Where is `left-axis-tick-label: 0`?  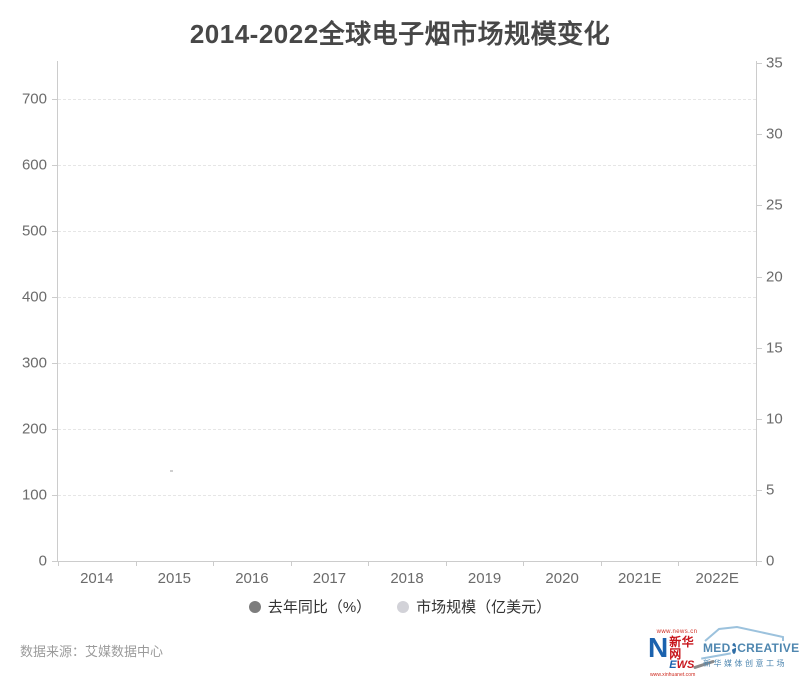
left-axis-tick-label: 0 is located at coordinates (42, 561).